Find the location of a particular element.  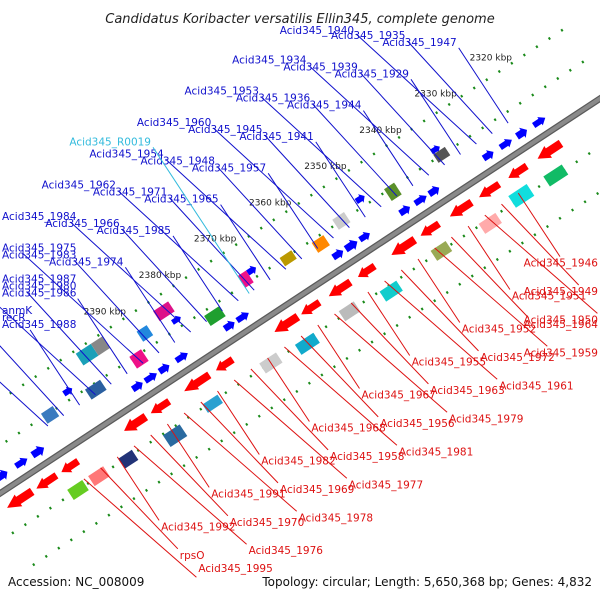

gene-label: Acid345_1941 is located at coordinates (276, 137).